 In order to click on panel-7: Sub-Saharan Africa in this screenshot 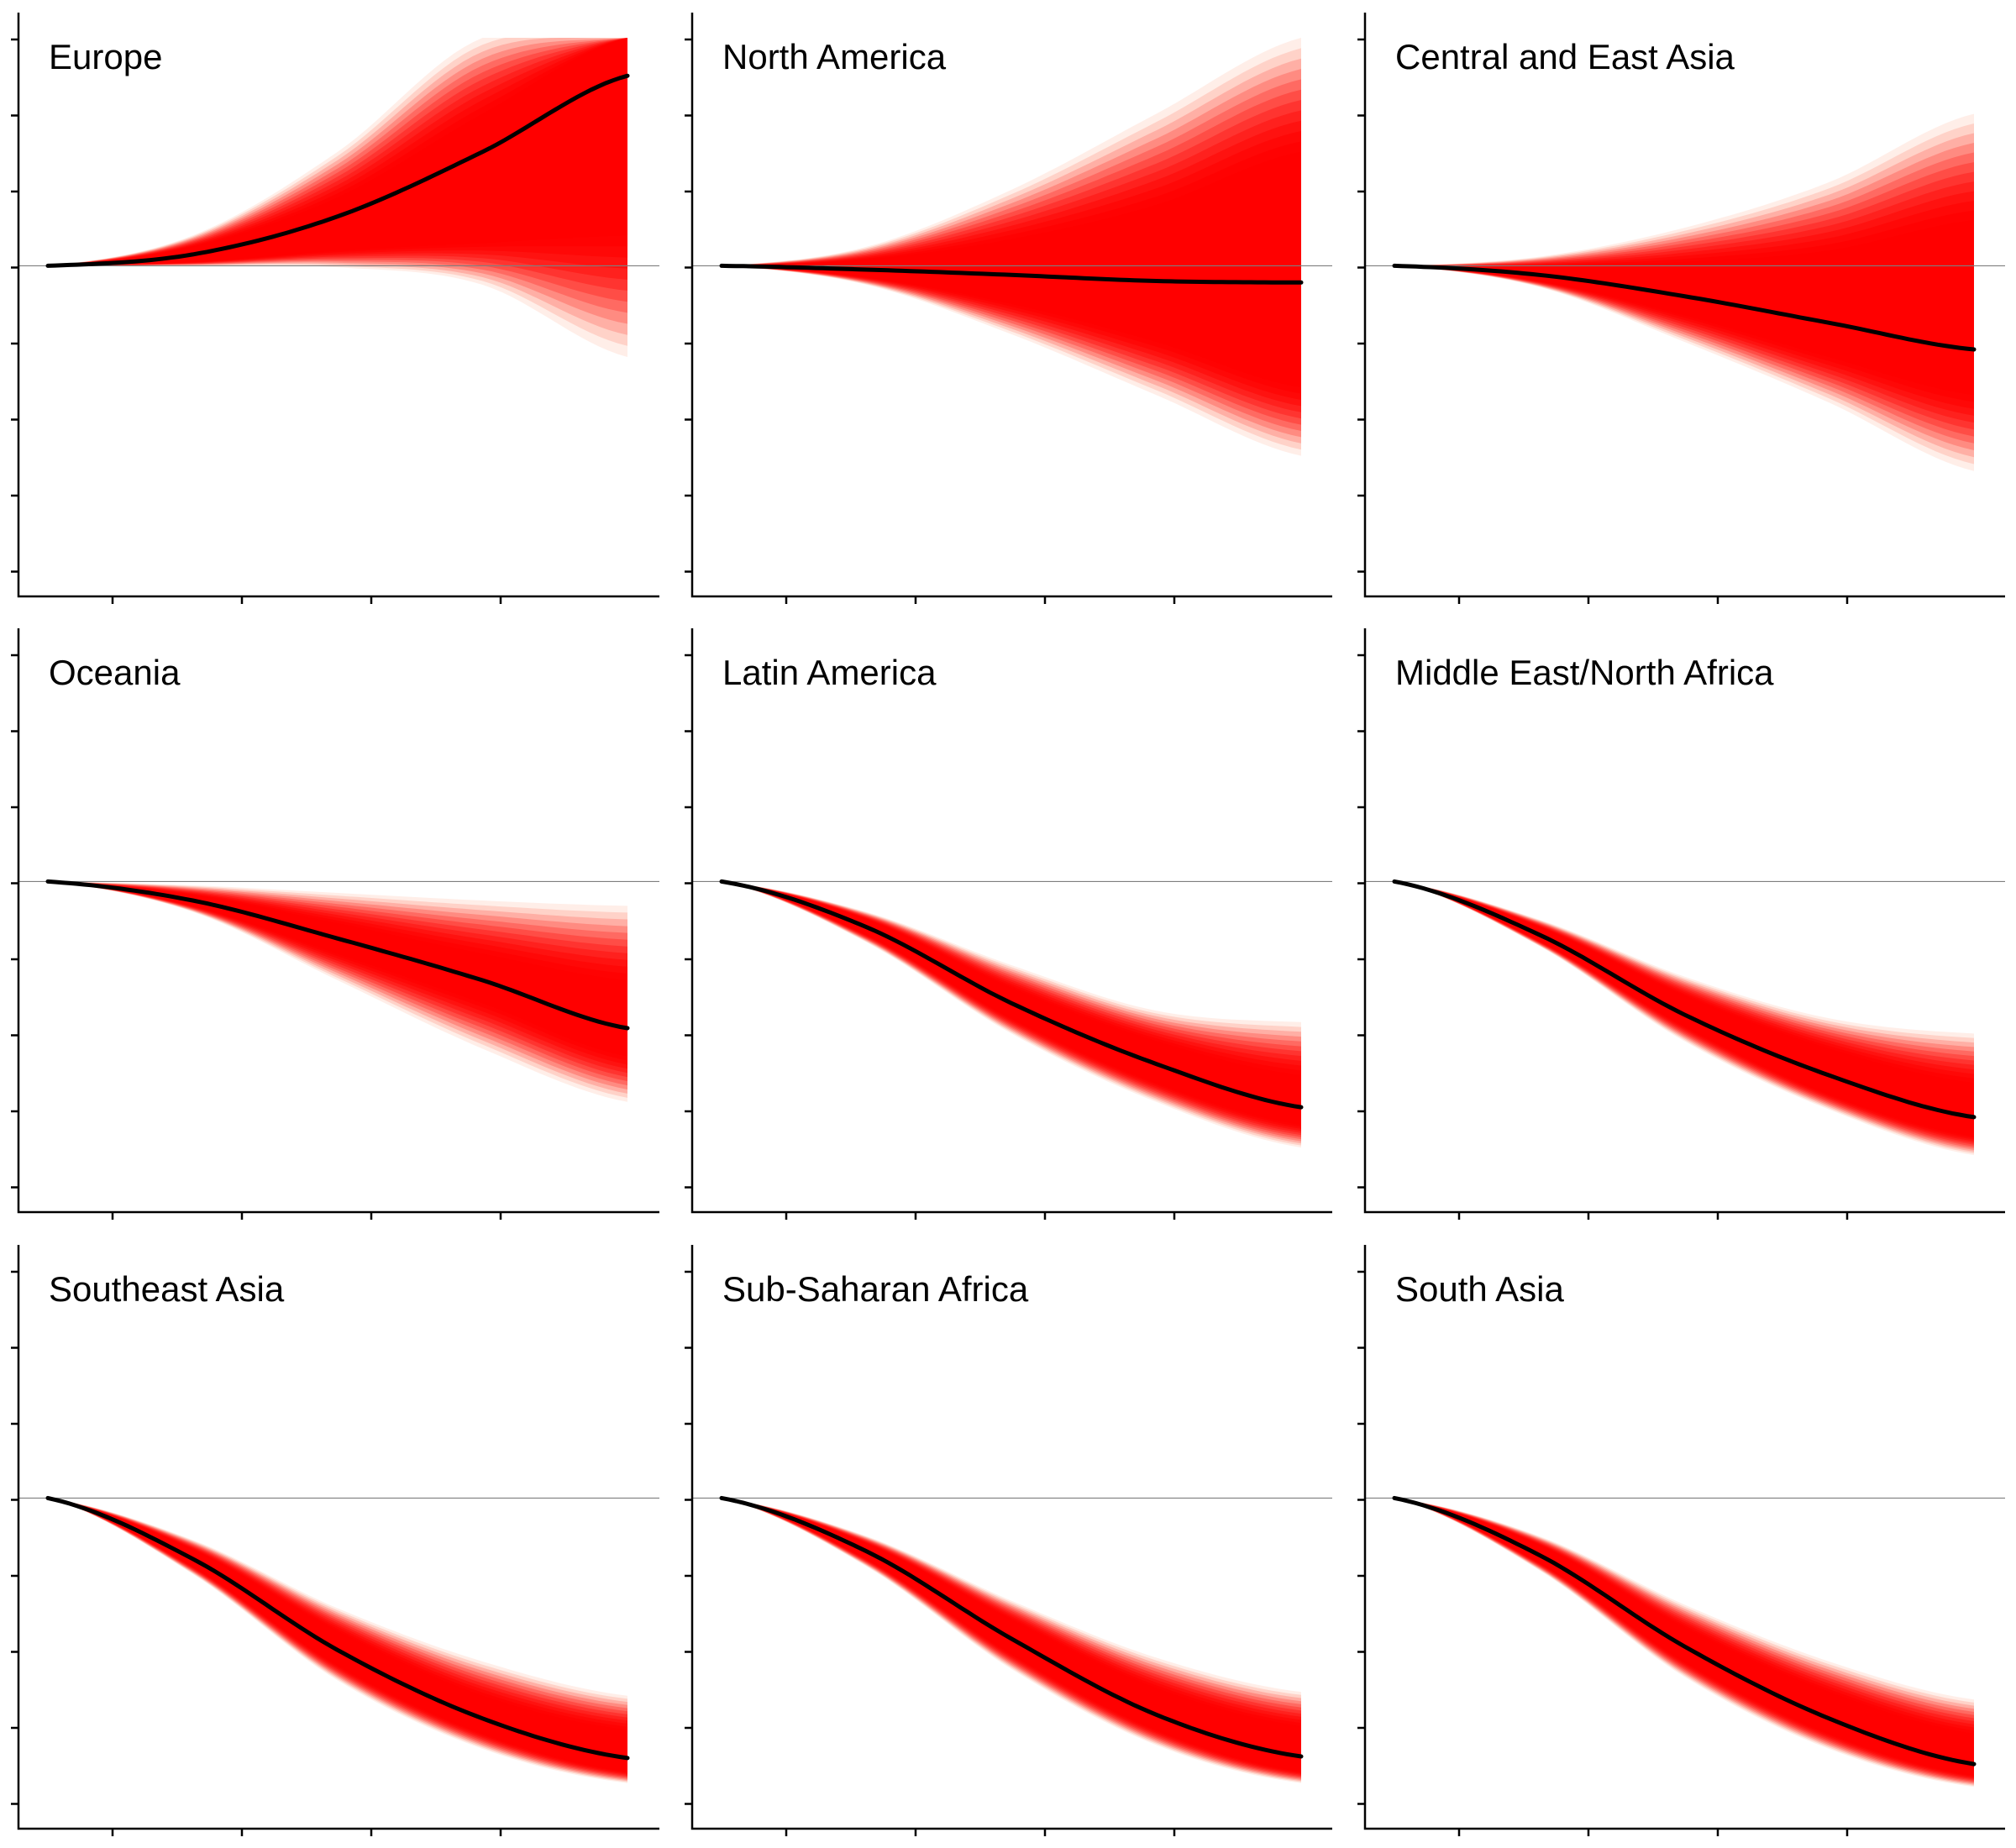, I will do `click(1008, 1540)`.